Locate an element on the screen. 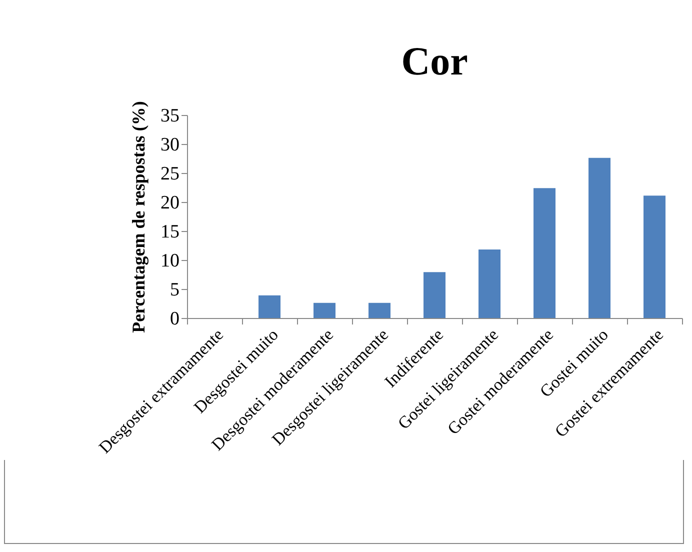 This screenshot has width=692, height=552. y-tick-label: 35 is located at coordinates (170, 116).